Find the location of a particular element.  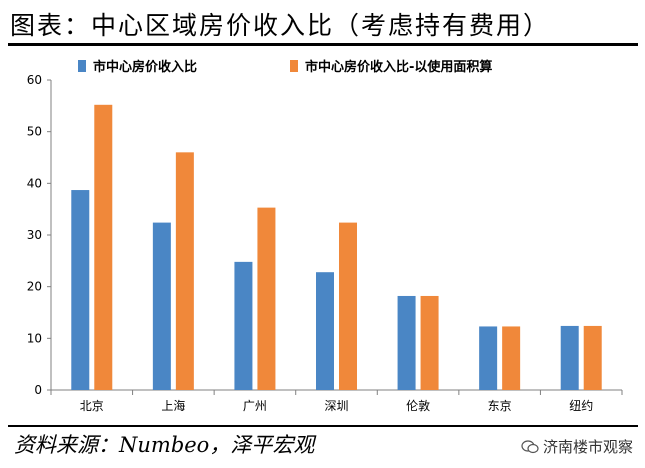

legend-swatch-series2 is located at coordinates (294, 65).